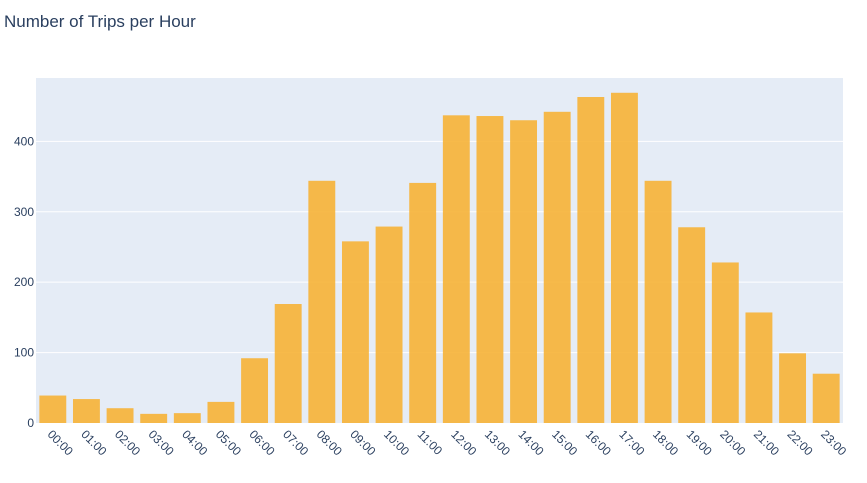  What do you see at coordinates (93, 442) in the screenshot?
I see `x-tick-label: 01:00` at bounding box center [93, 442].